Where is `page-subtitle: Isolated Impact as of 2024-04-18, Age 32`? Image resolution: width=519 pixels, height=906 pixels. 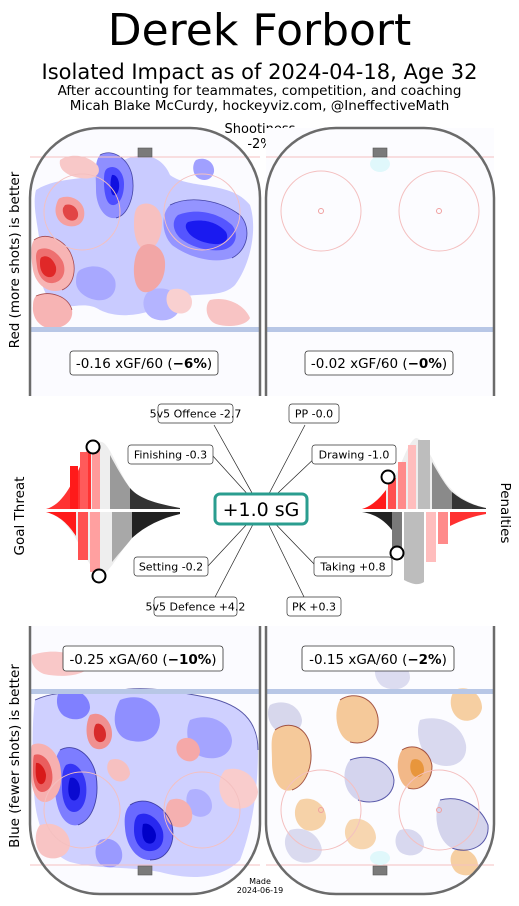 page-subtitle: Isolated Impact as of 2024-04-18, Age 32 is located at coordinates (259, 72).